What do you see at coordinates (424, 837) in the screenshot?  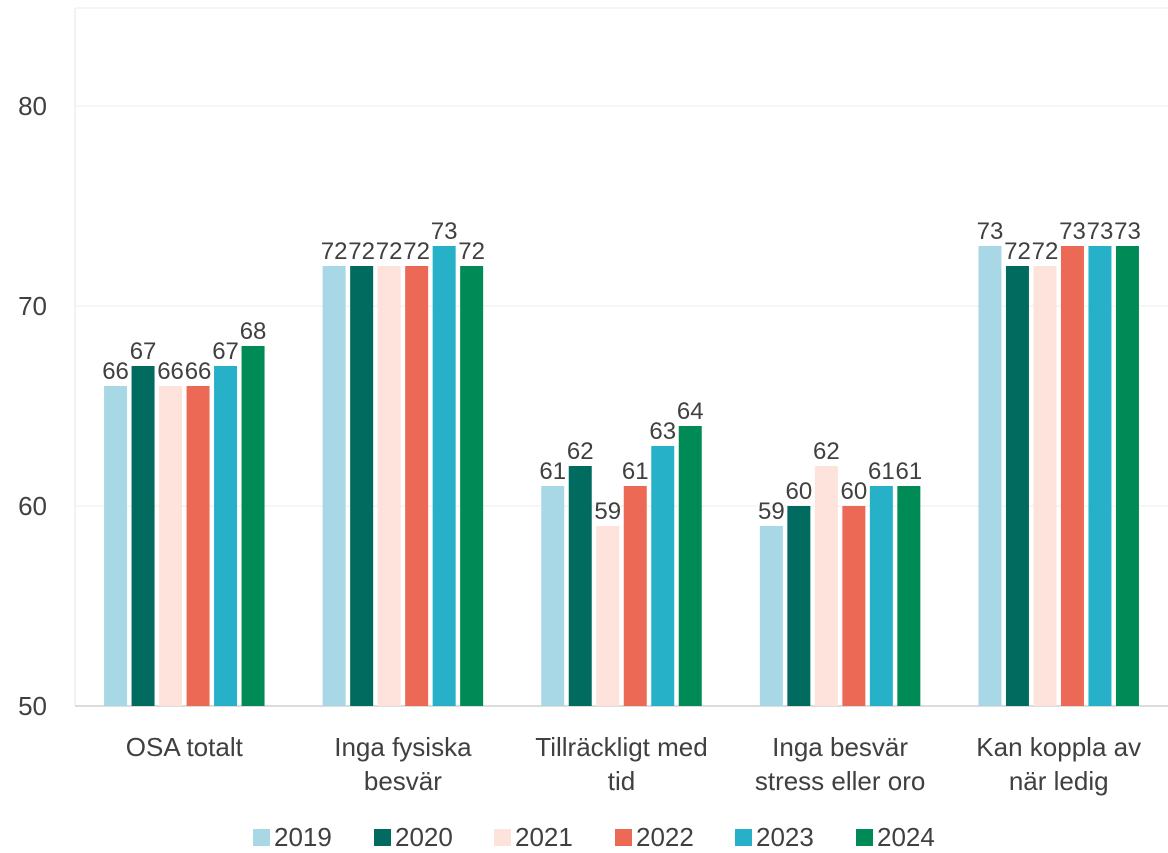 I see `legend-label: 2020` at bounding box center [424, 837].